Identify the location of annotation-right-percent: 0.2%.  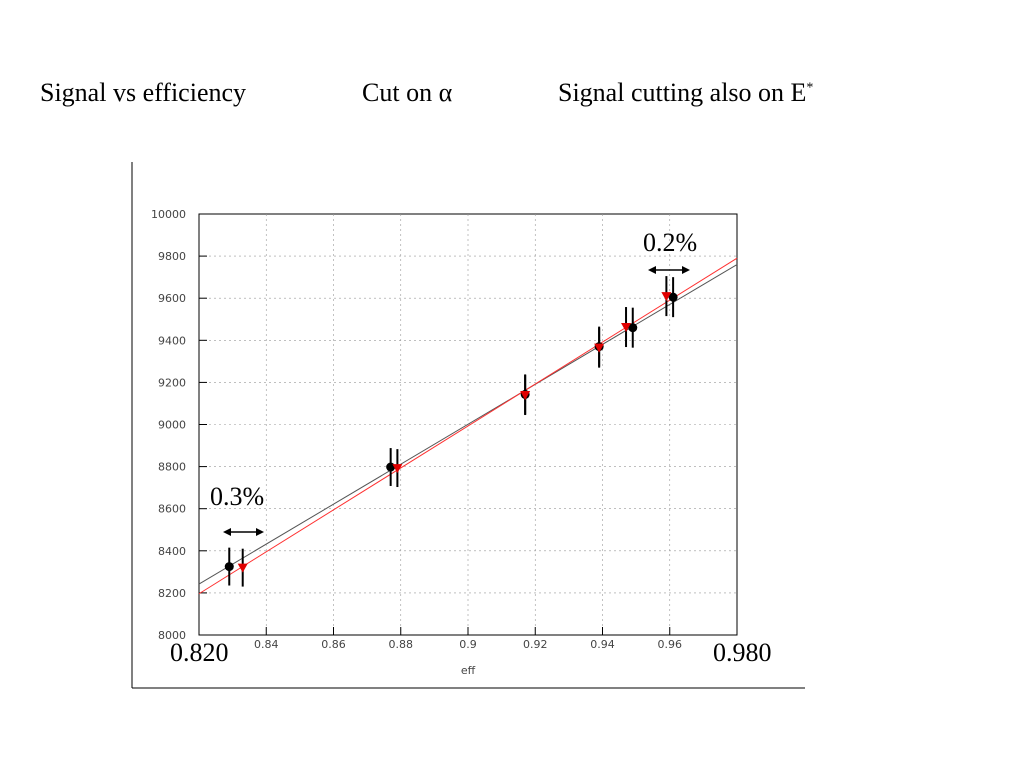
(670, 242).